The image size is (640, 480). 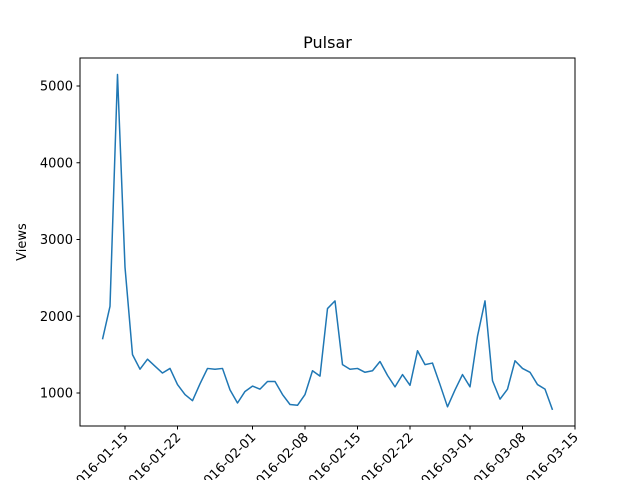 What do you see at coordinates (550, 455) in the screenshot?
I see `x-tick-label: 2016-03-15` at bounding box center [550, 455].